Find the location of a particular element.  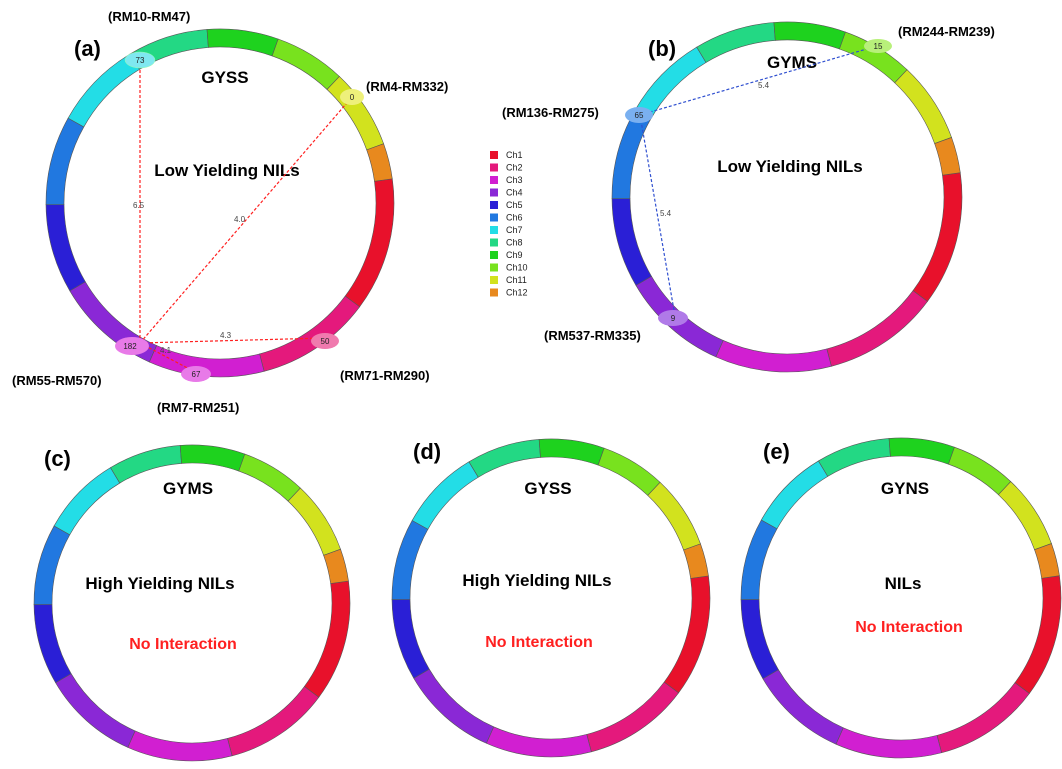

legend-label-ch2: Ch2 is located at coordinates (514, 168).